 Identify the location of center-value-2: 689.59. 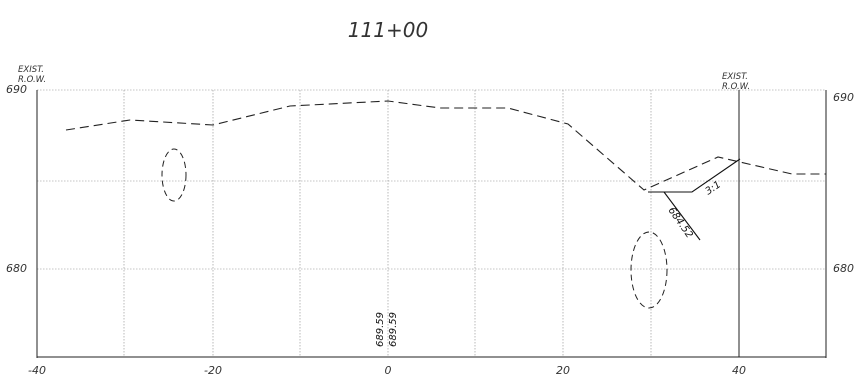
(393, 329).